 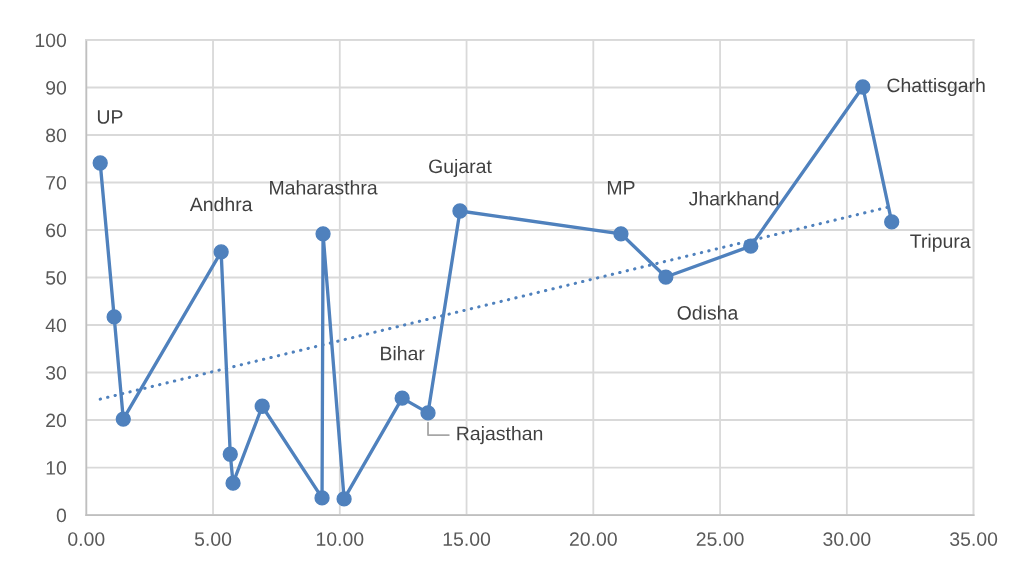 What do you see at coordinates (720, 539) in the screenshot?
I see `x-tick-label: 25.00` at bounding box center [720, 539].